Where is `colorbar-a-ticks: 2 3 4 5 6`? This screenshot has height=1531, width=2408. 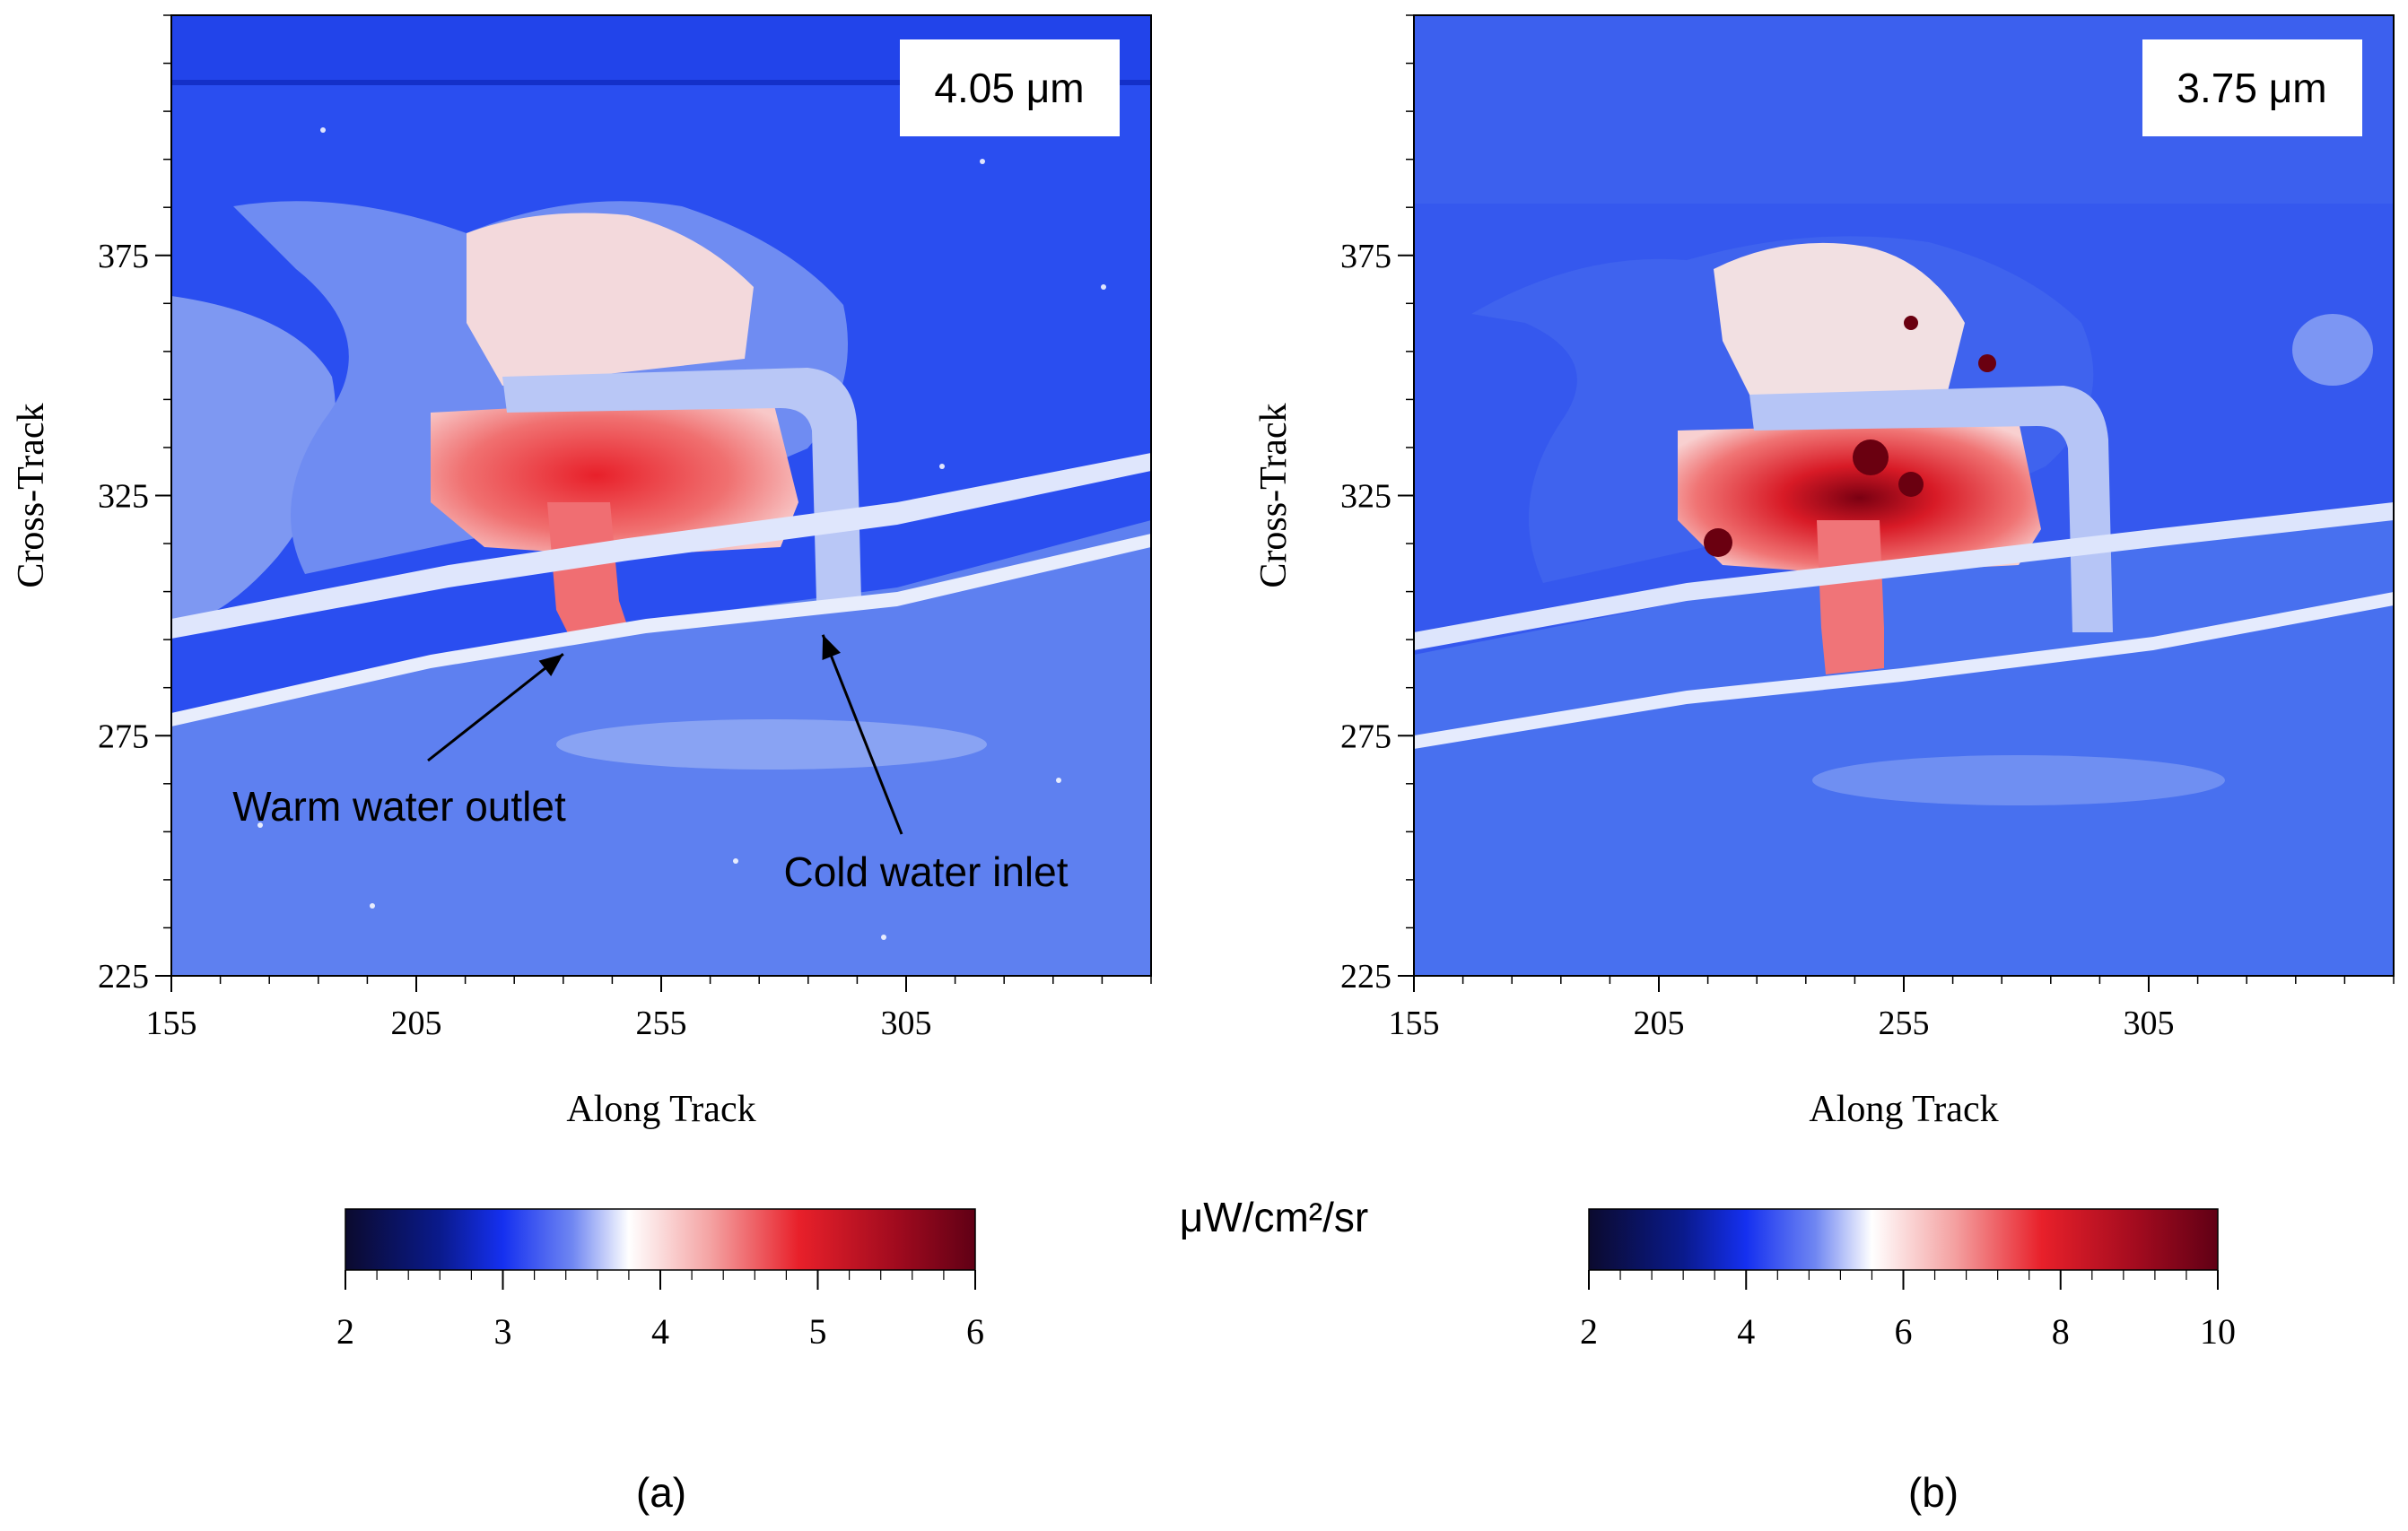 colorbar-a-ticks: 2 3 4 5 6 is located at coordinates (660, 1311).